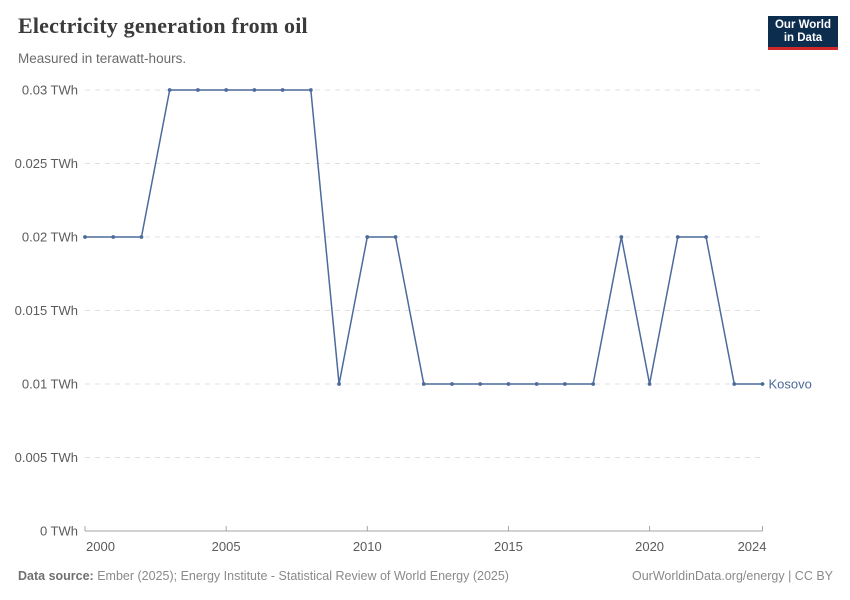 The width and height of the screenshot is (850, 600). I want to click on y-axis-label: 0.03 TWh, so click(50, 90).